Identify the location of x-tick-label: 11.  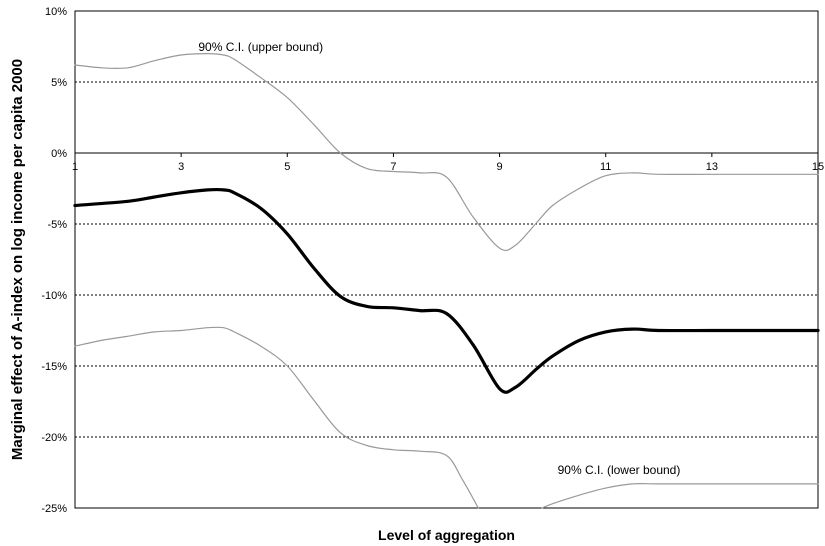
(605, 167).